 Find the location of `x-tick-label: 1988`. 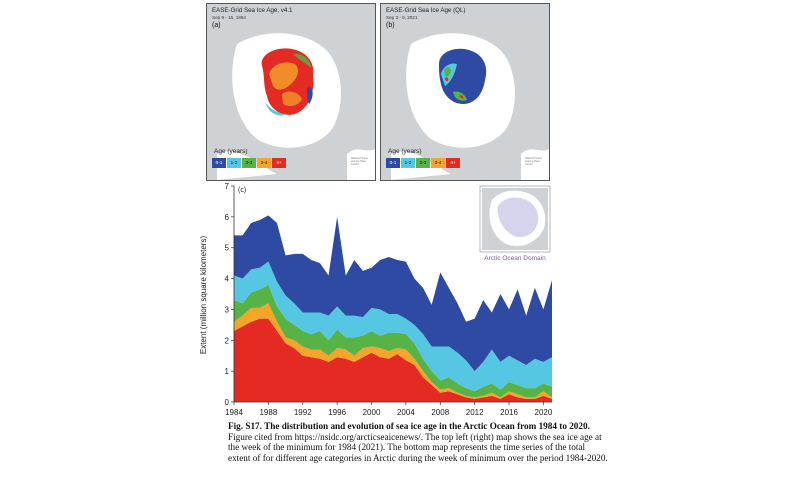

x-tick-label: 1988 is located at coordinates (268, 412).